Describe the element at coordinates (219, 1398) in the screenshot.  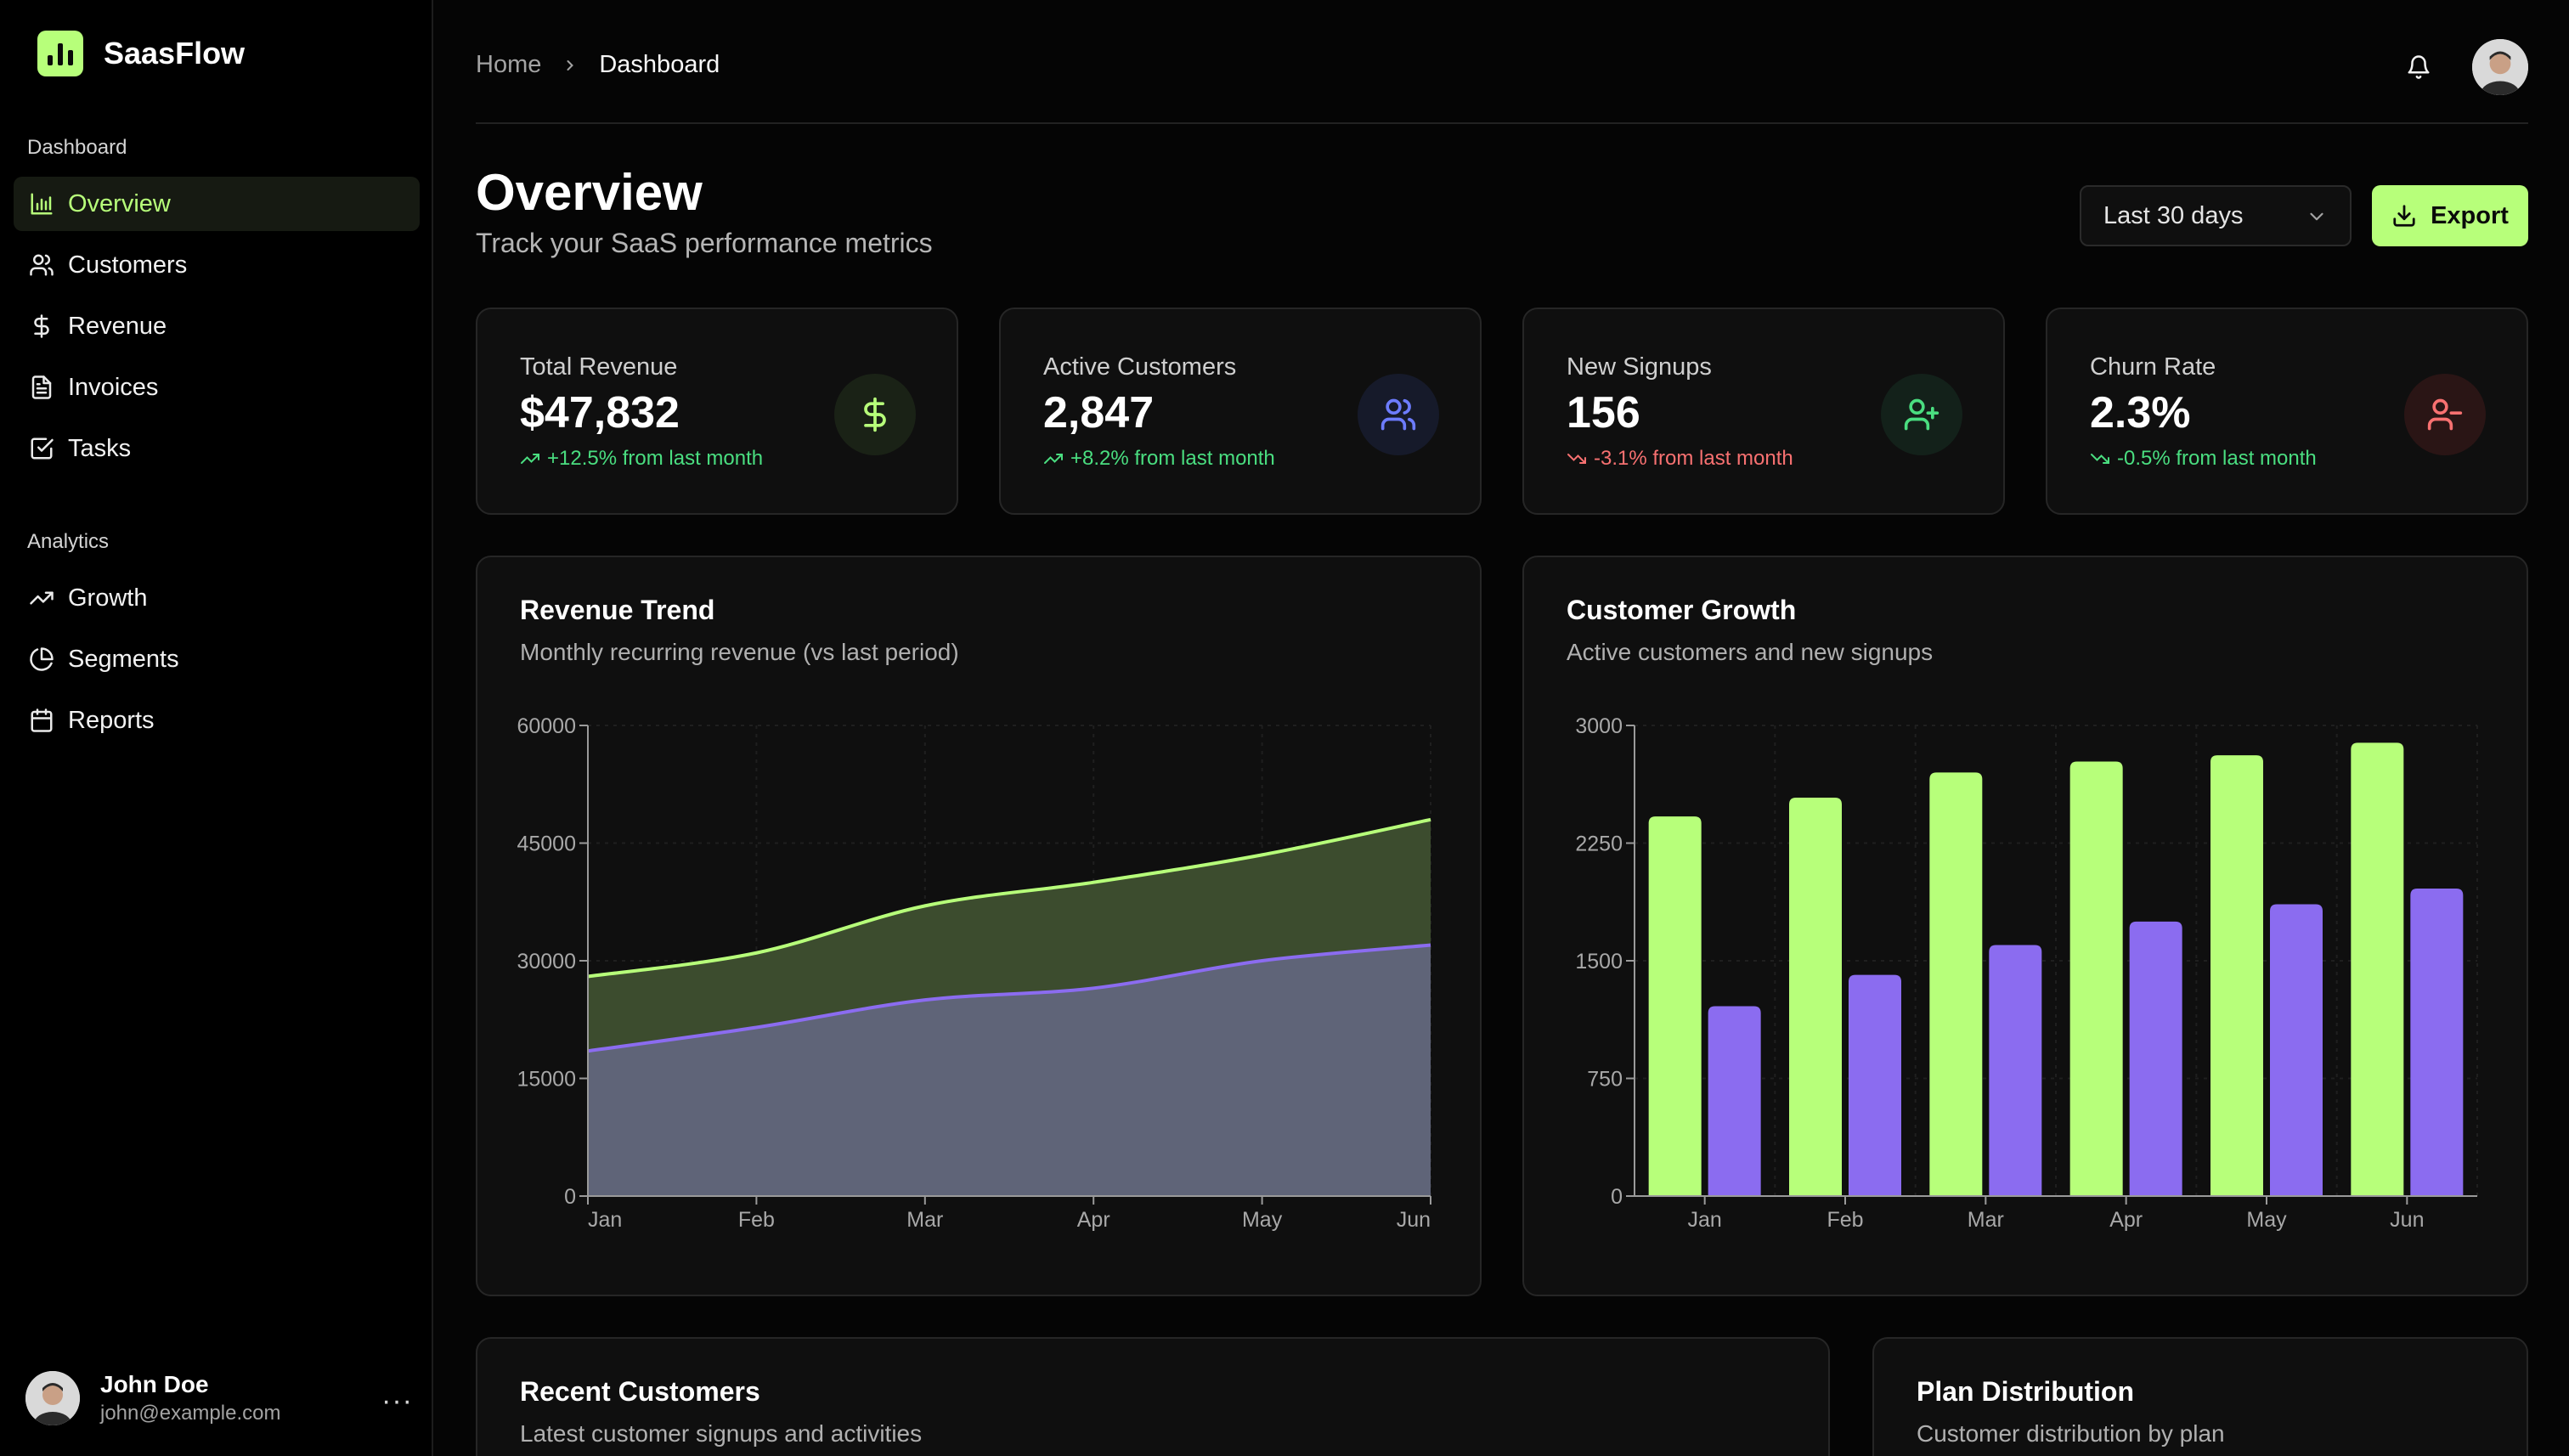
I see `user-profile: John Doe john@example.com ···` at that location.